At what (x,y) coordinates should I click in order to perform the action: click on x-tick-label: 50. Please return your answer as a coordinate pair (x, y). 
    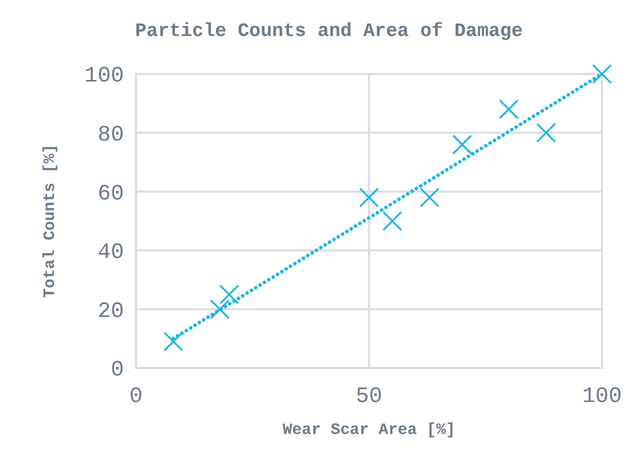
    Looking at the image, I should click on (369, 396).